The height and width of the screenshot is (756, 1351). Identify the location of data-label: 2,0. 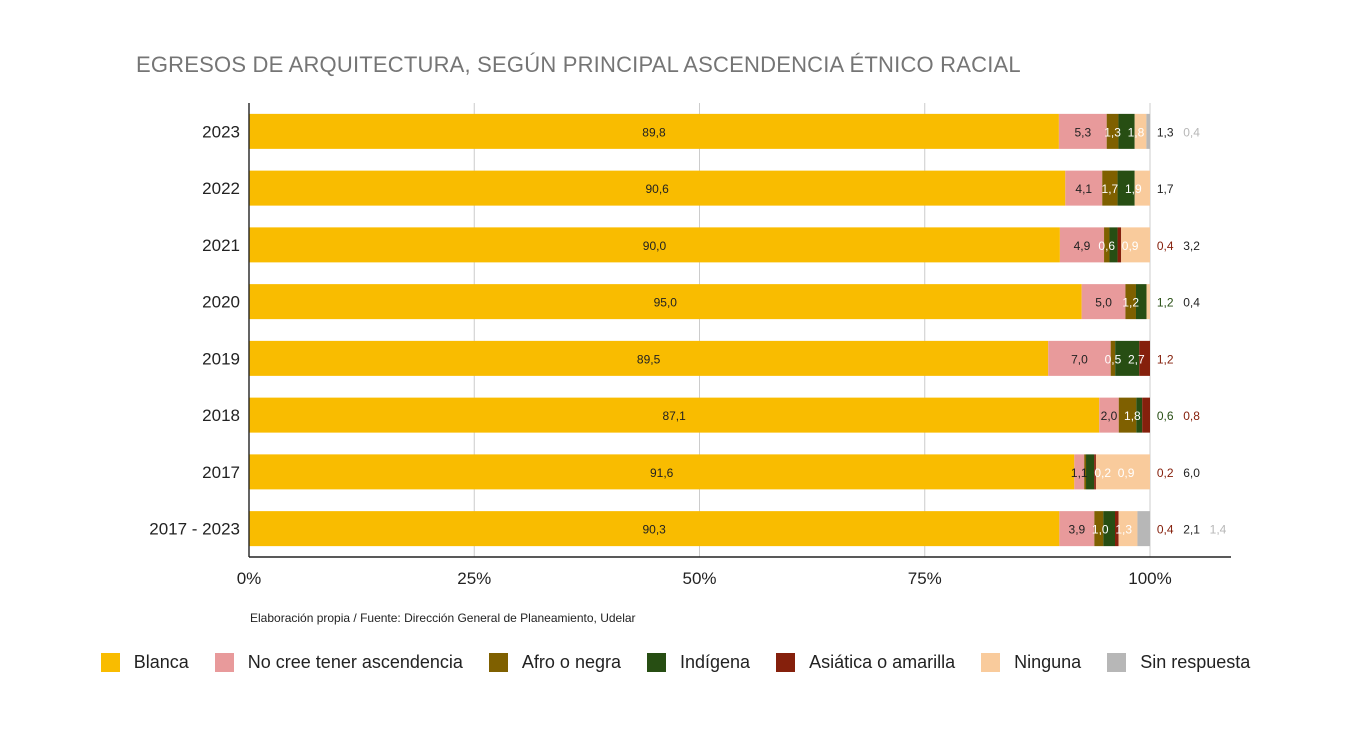
(1109, 416).